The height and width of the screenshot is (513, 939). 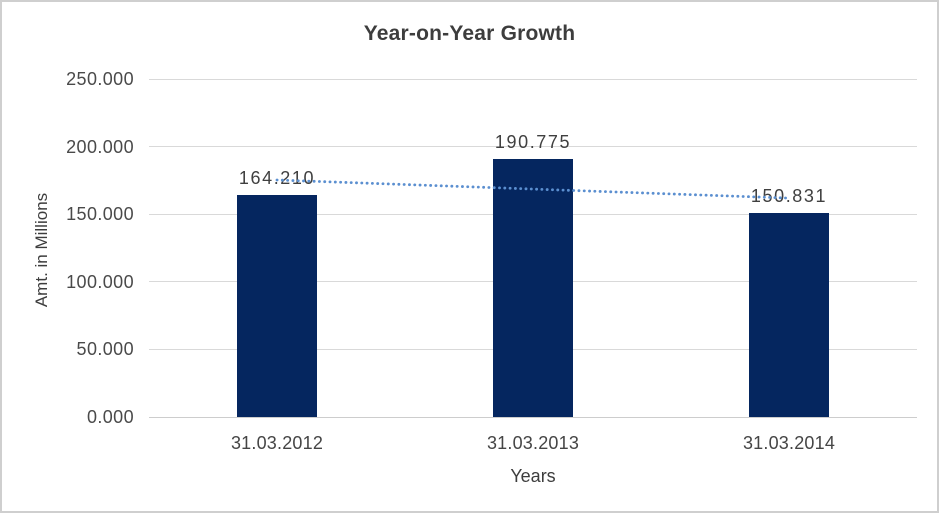 What do you see at coordinates (469, 33) in the screenshot?
I see `chart-title: Year-on-Year Growth` at bounding box center [469, 33].